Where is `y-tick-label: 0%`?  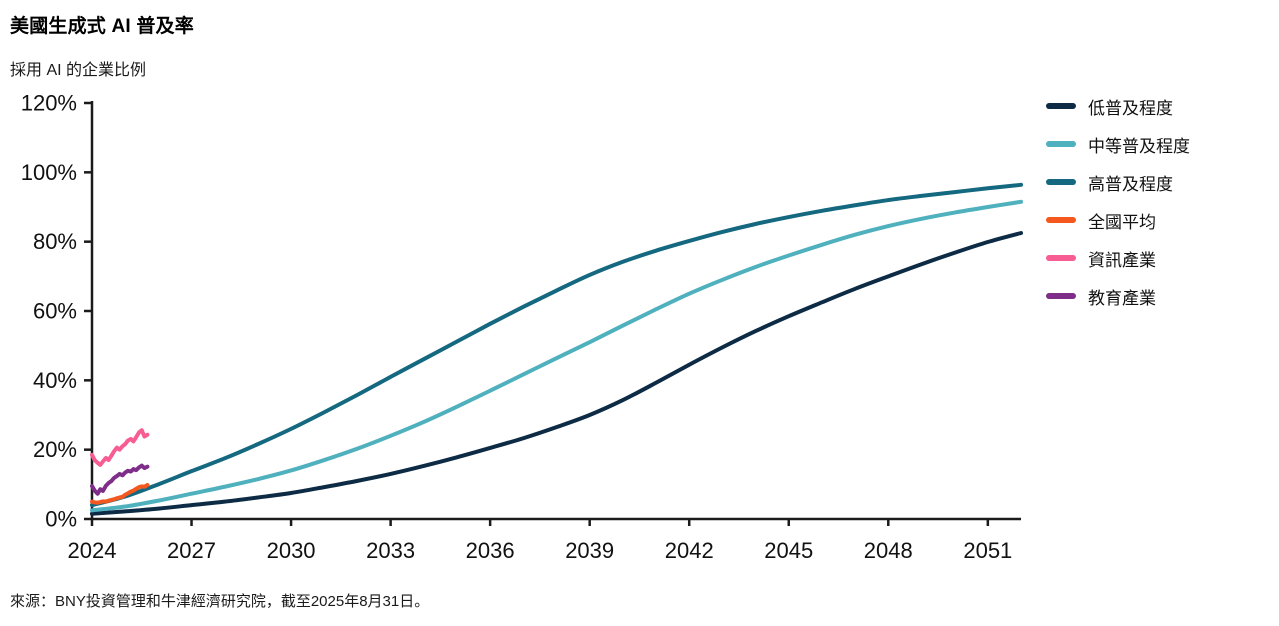
y-tick-label: 0% is located at coordinates (61, 519).